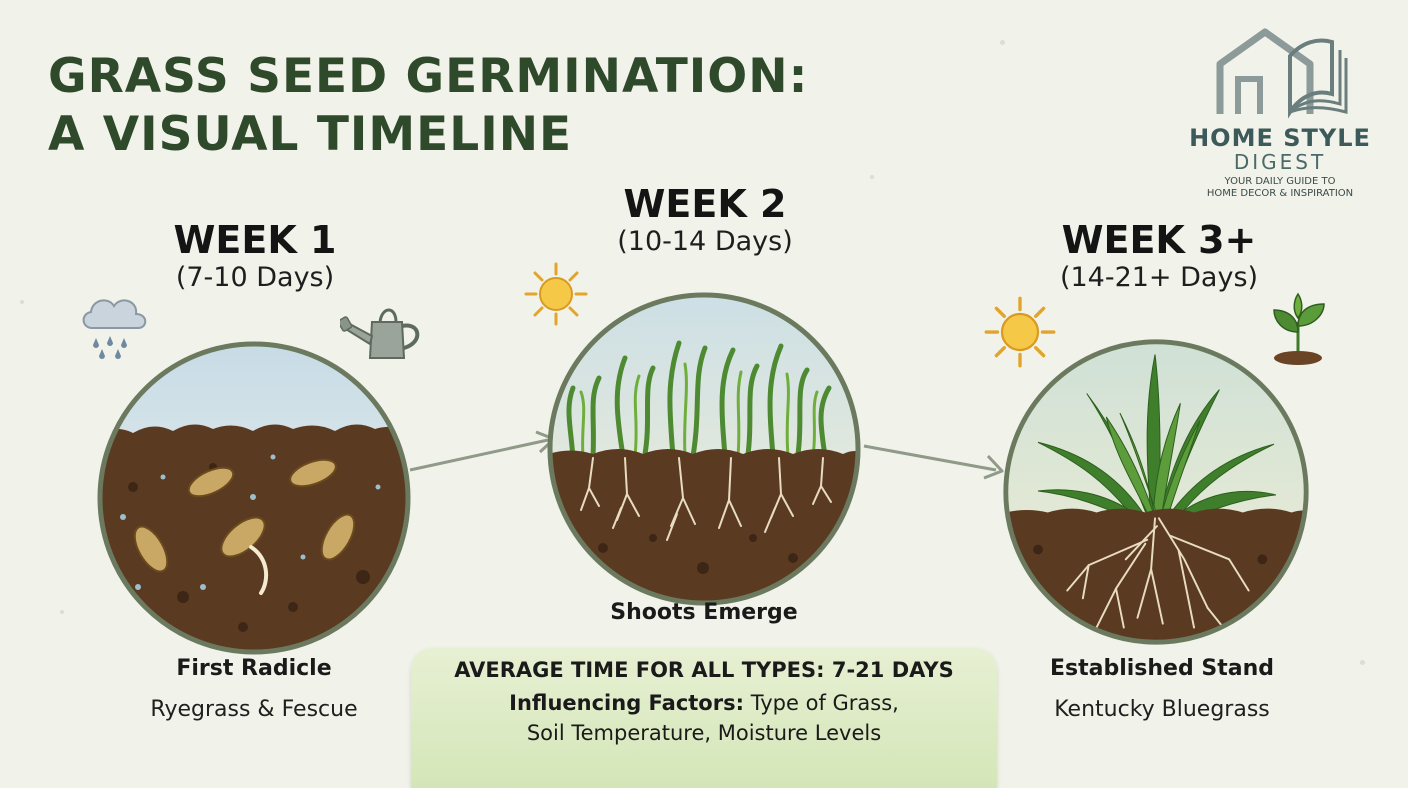 The height and width of the screenshot is (788, 1408). What do you see at coordinates (704, 449) in the screenshot?
I see `stage-2-illustration` at bounding box center [704, 449].